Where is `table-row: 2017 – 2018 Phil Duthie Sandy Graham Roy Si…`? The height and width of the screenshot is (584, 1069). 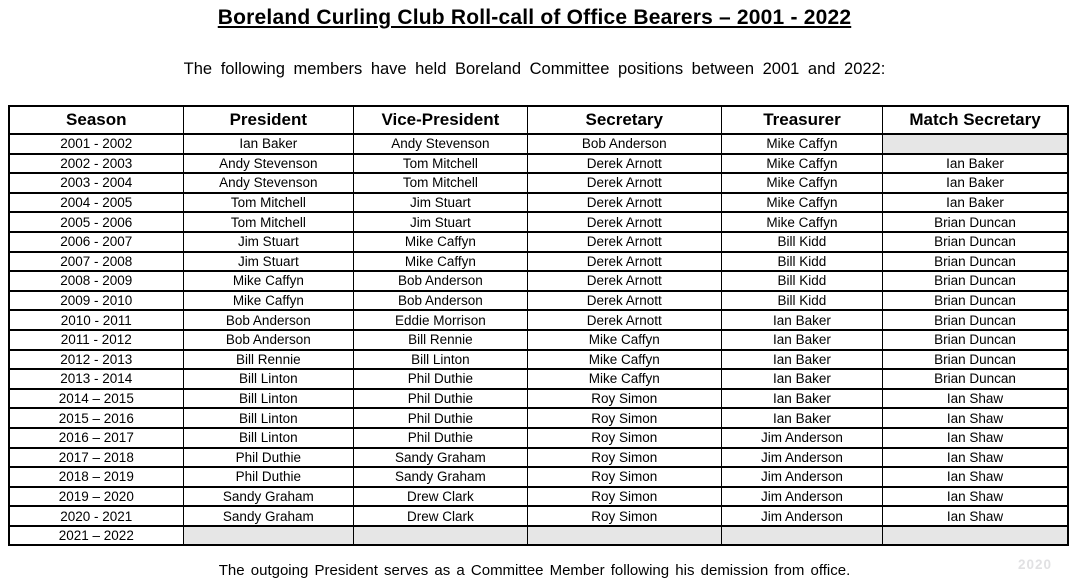 table-row: 2017 – 2018 Phil Duthie Sandy Graham Roy Si… is located at coordinates (538, 457).